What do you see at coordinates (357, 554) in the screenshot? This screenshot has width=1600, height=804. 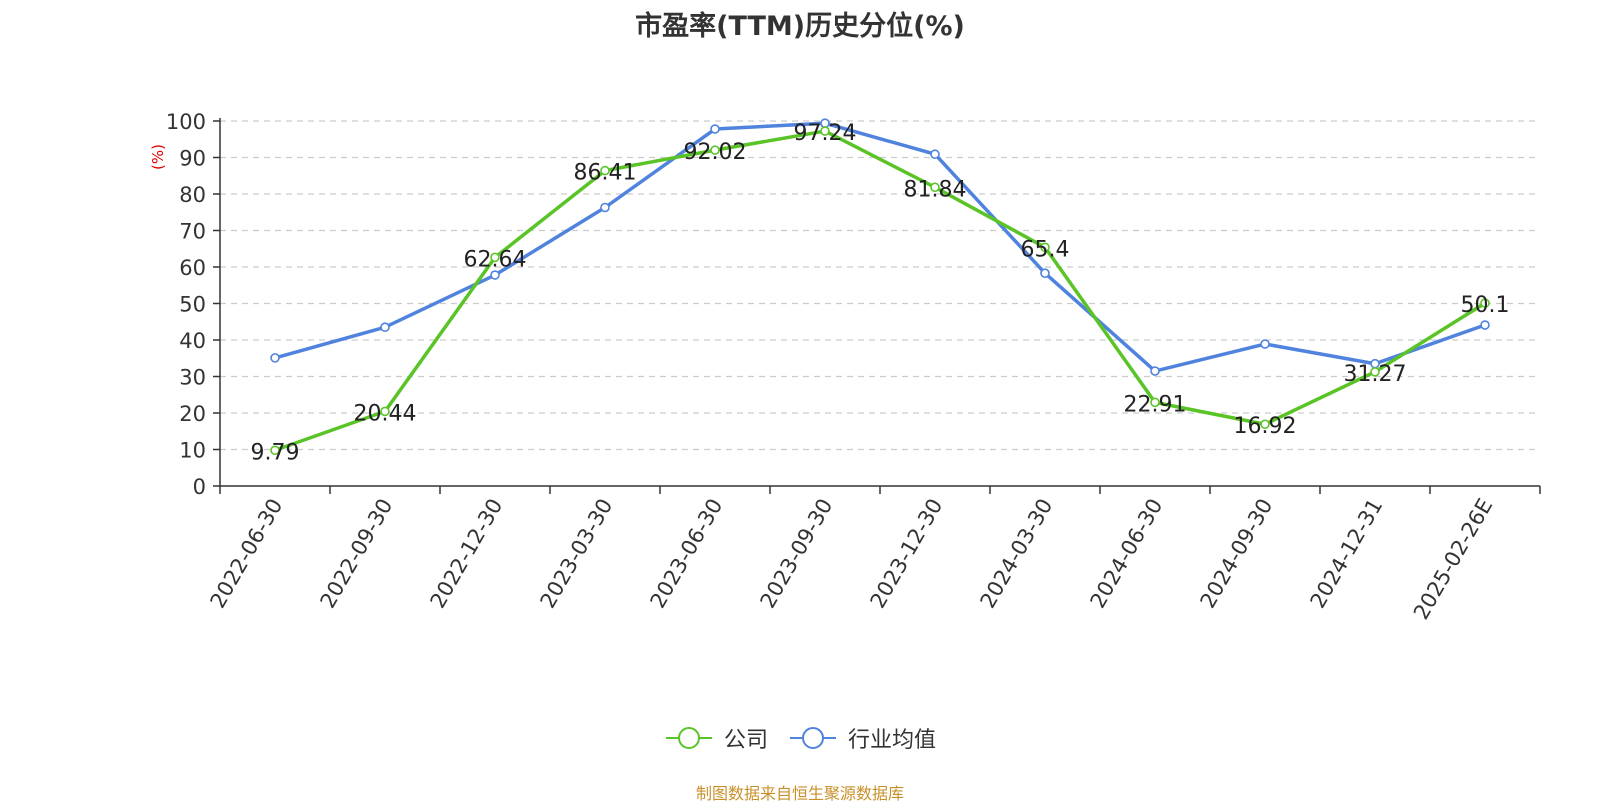 I see `x-tick-label: 2022-09-30` at bounding box center [357, 554].